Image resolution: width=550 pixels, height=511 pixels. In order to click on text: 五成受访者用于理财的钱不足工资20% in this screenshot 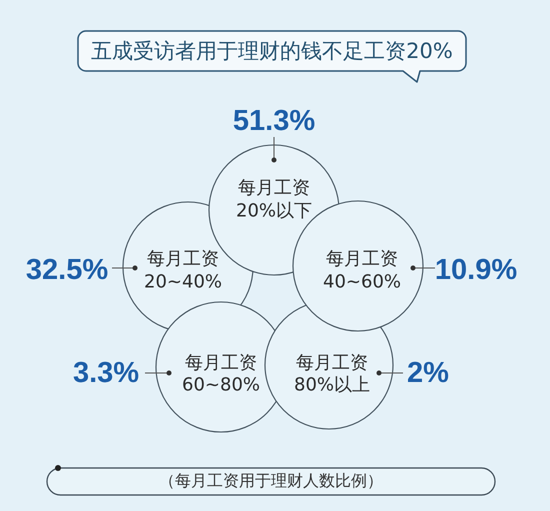, I will do `click(272, 51)`.